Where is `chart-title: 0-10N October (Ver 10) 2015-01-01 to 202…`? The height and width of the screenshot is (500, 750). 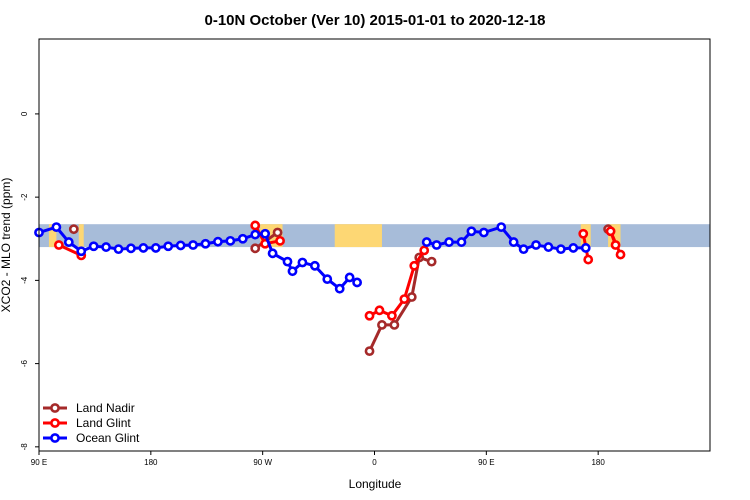
chart-title: 0-10N October (Ver 10) 2015-01-01 to 202… is located at coordinates (374, 20).